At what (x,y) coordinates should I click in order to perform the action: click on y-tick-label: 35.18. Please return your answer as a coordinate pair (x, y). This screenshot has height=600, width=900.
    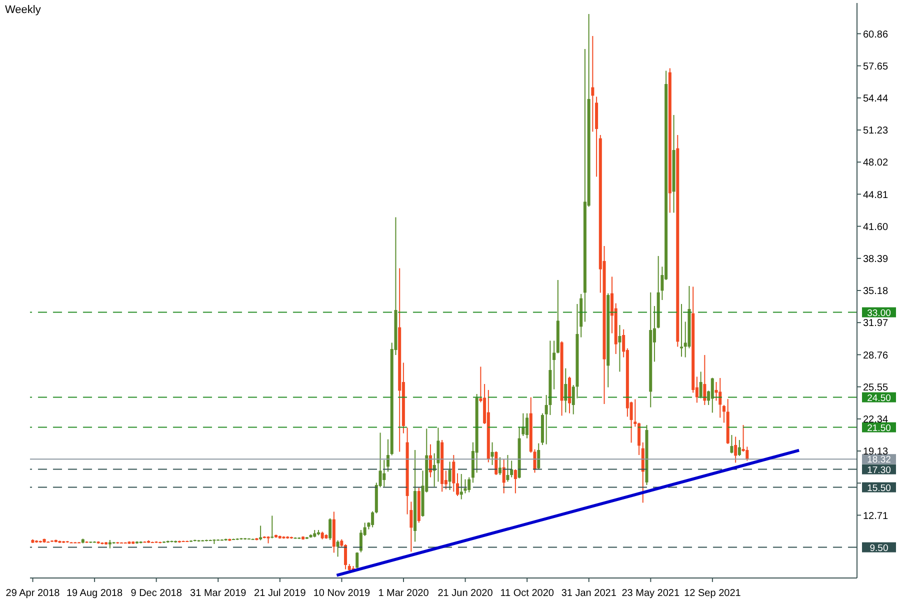
    Looking at the image, I should click on (875, 292).